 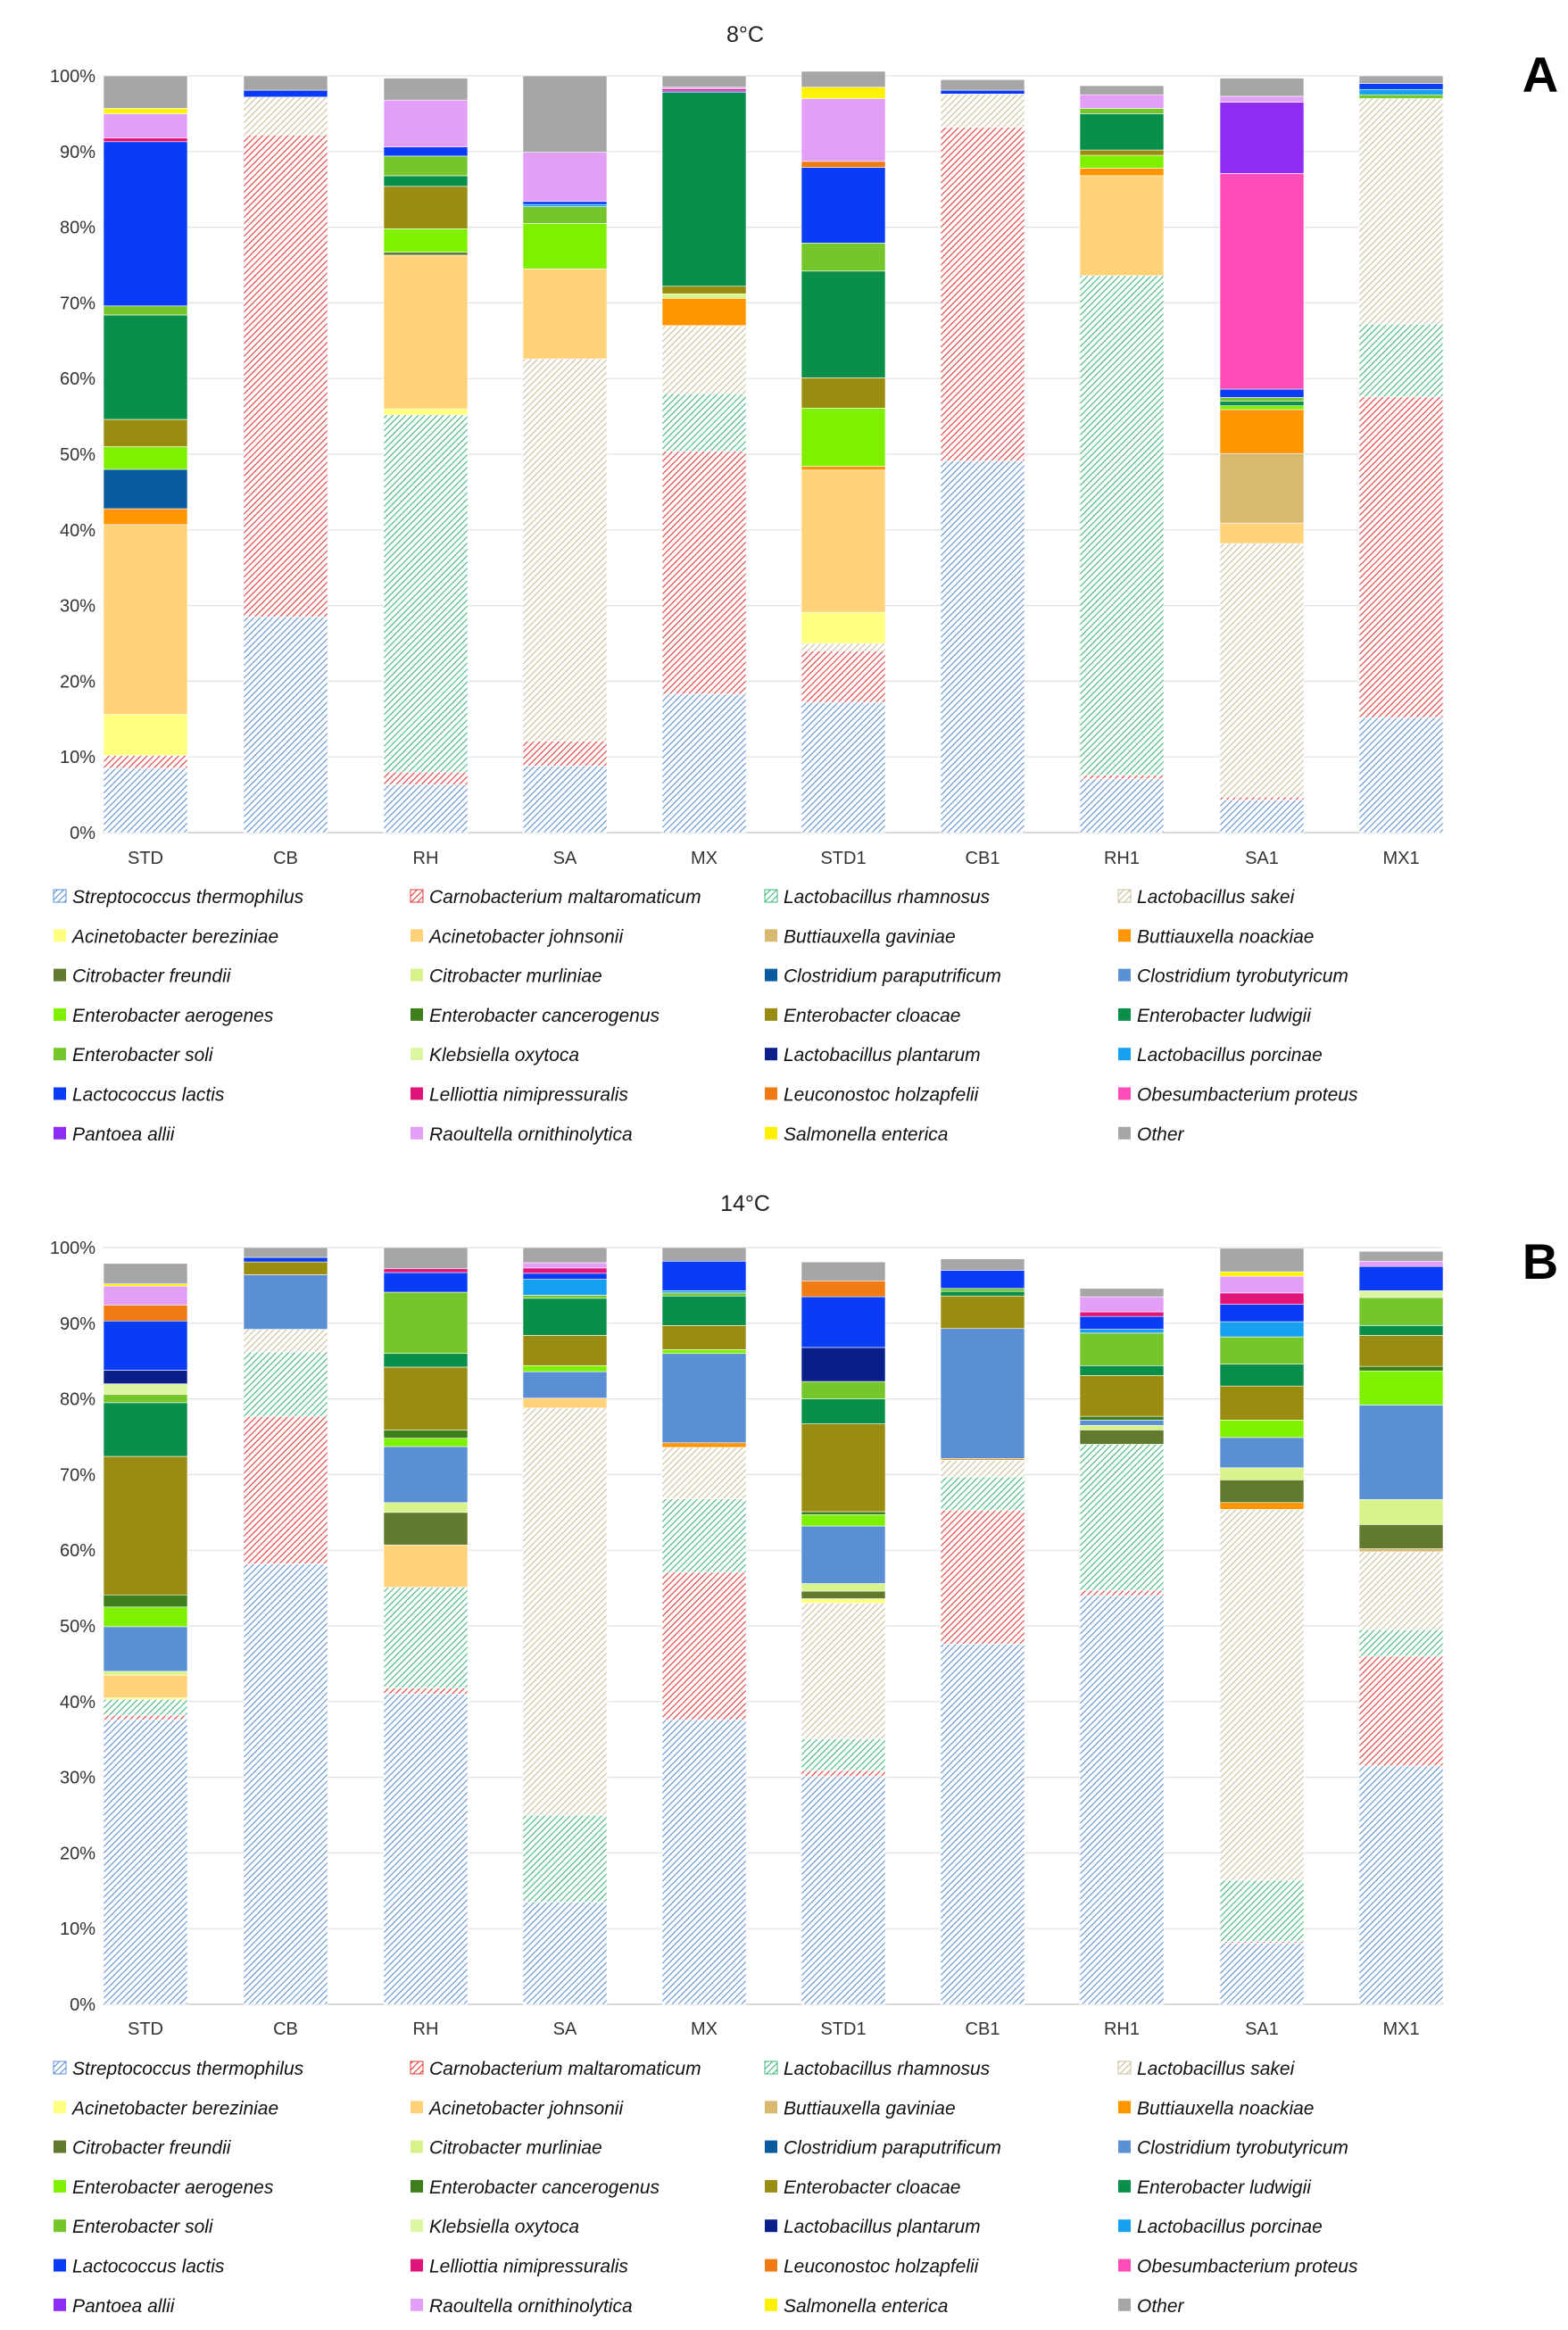 What do you see at coordinates (872, 2187) in the screenshot?
I see `legend-label: Enterobacter cloacae` at bounding box center [872, 2187].